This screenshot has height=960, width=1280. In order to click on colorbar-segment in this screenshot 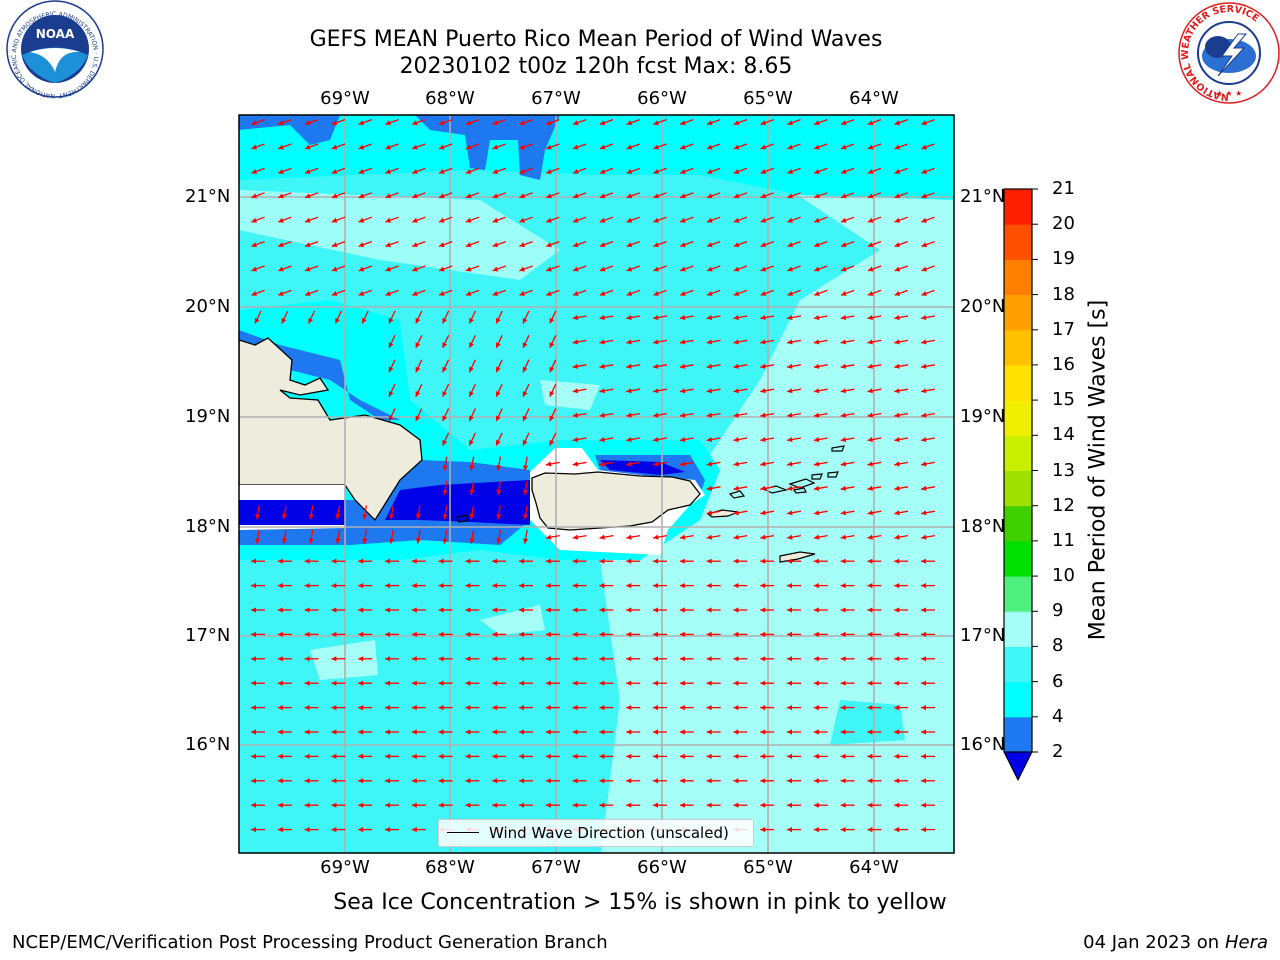, I will do `click(1018, 242)`.